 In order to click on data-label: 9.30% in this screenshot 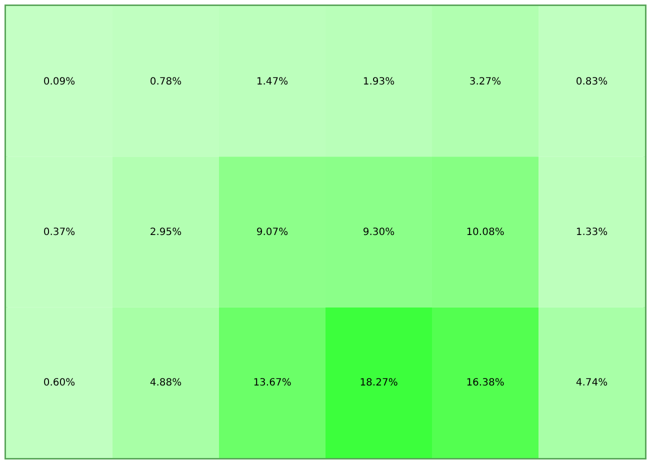, I will do `click(378, 232)`.